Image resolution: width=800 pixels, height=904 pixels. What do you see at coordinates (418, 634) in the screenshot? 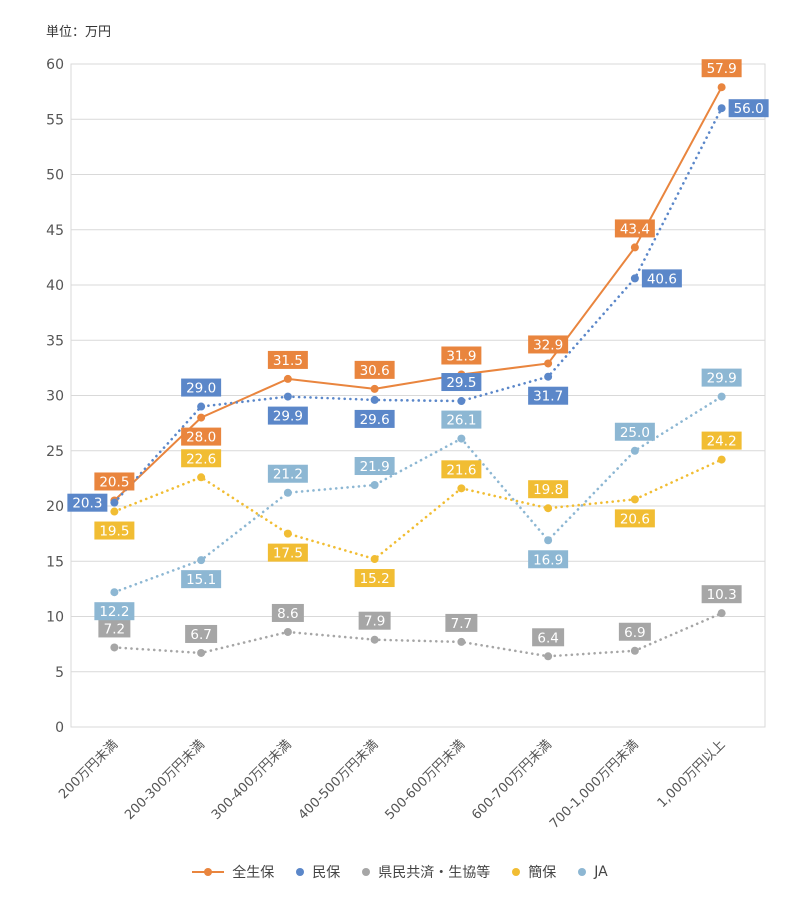
I see `series-line-kenmin` at bounding box center [418, 634].